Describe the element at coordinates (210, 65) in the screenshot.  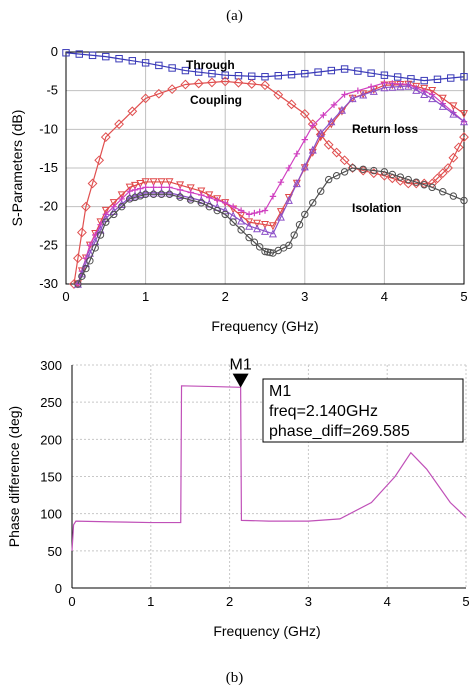
I see `annotation-label-a: Through` at that location.